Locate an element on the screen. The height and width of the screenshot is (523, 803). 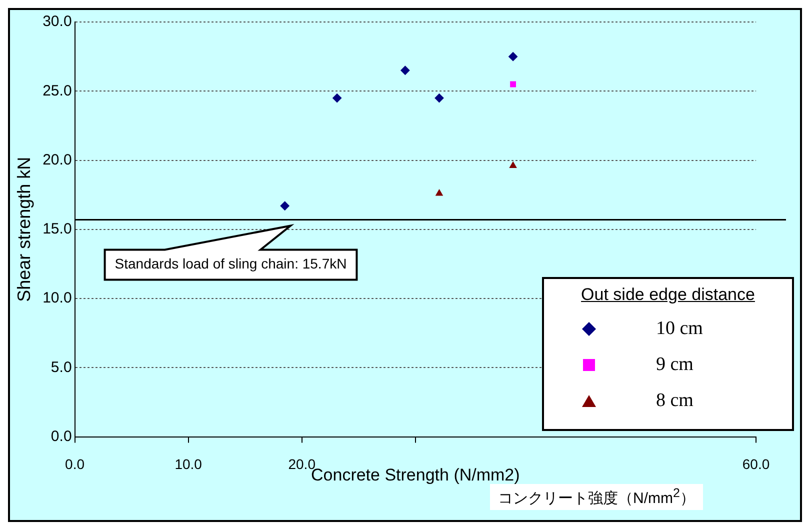
y-tick-label: 5.0 is located at coordinates (61, 367).